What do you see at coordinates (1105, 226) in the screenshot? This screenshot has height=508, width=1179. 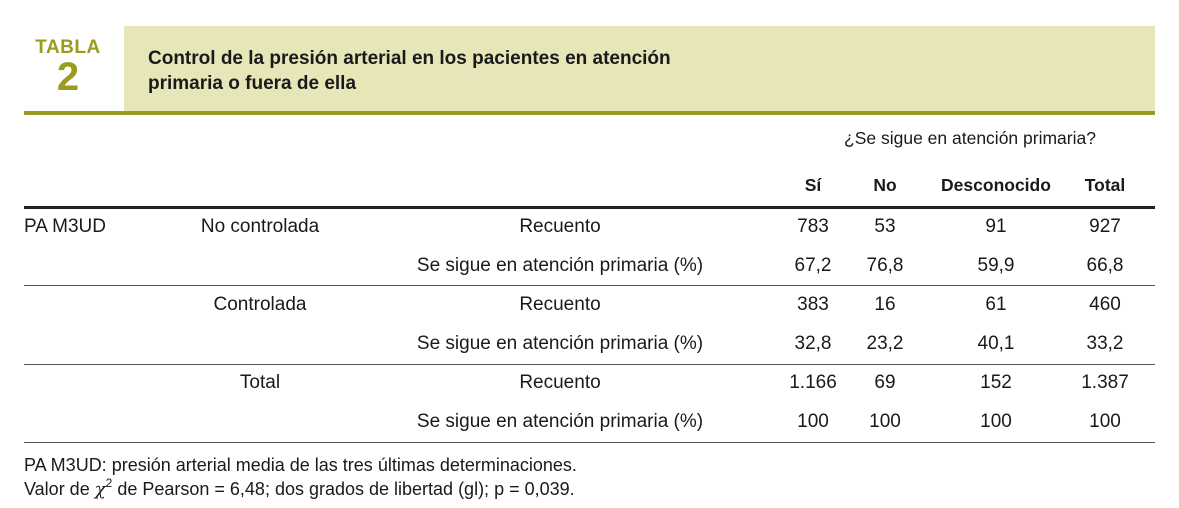 I see `cell-value-total: 927` at bounding box center [1105, 226].